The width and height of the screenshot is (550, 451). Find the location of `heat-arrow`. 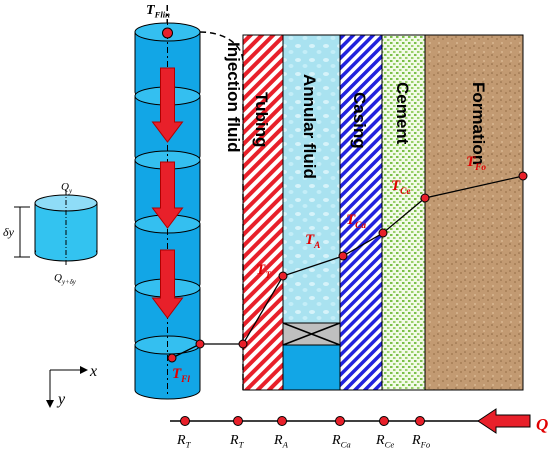

heat-arrow is located at coordinates (504, 421).